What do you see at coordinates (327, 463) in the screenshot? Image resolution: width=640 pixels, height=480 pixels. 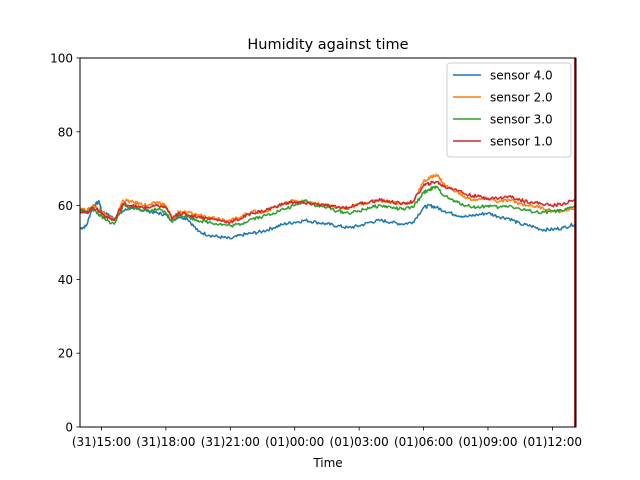 I see `x-axis-label: Time` at bounding box center [327, 463].